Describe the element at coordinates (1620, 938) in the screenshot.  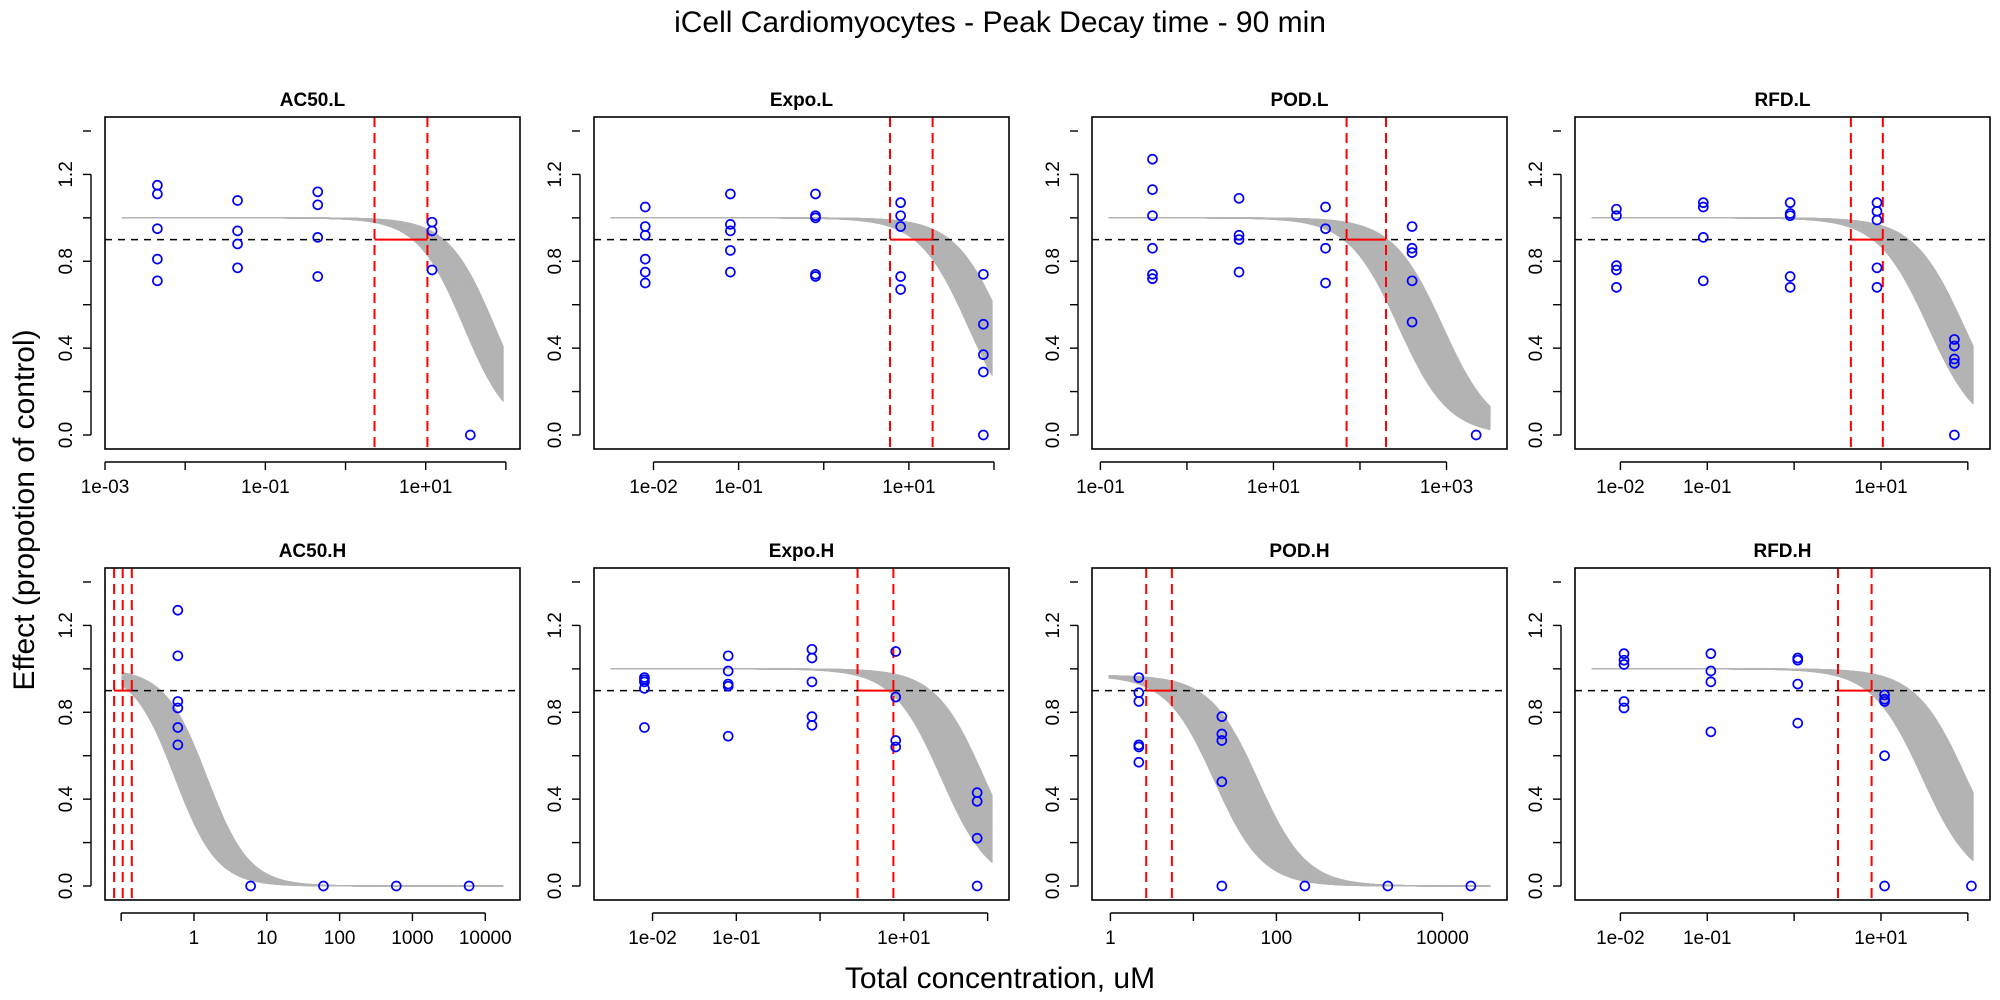
I see `x-tick-label: 1e-02` at that location.